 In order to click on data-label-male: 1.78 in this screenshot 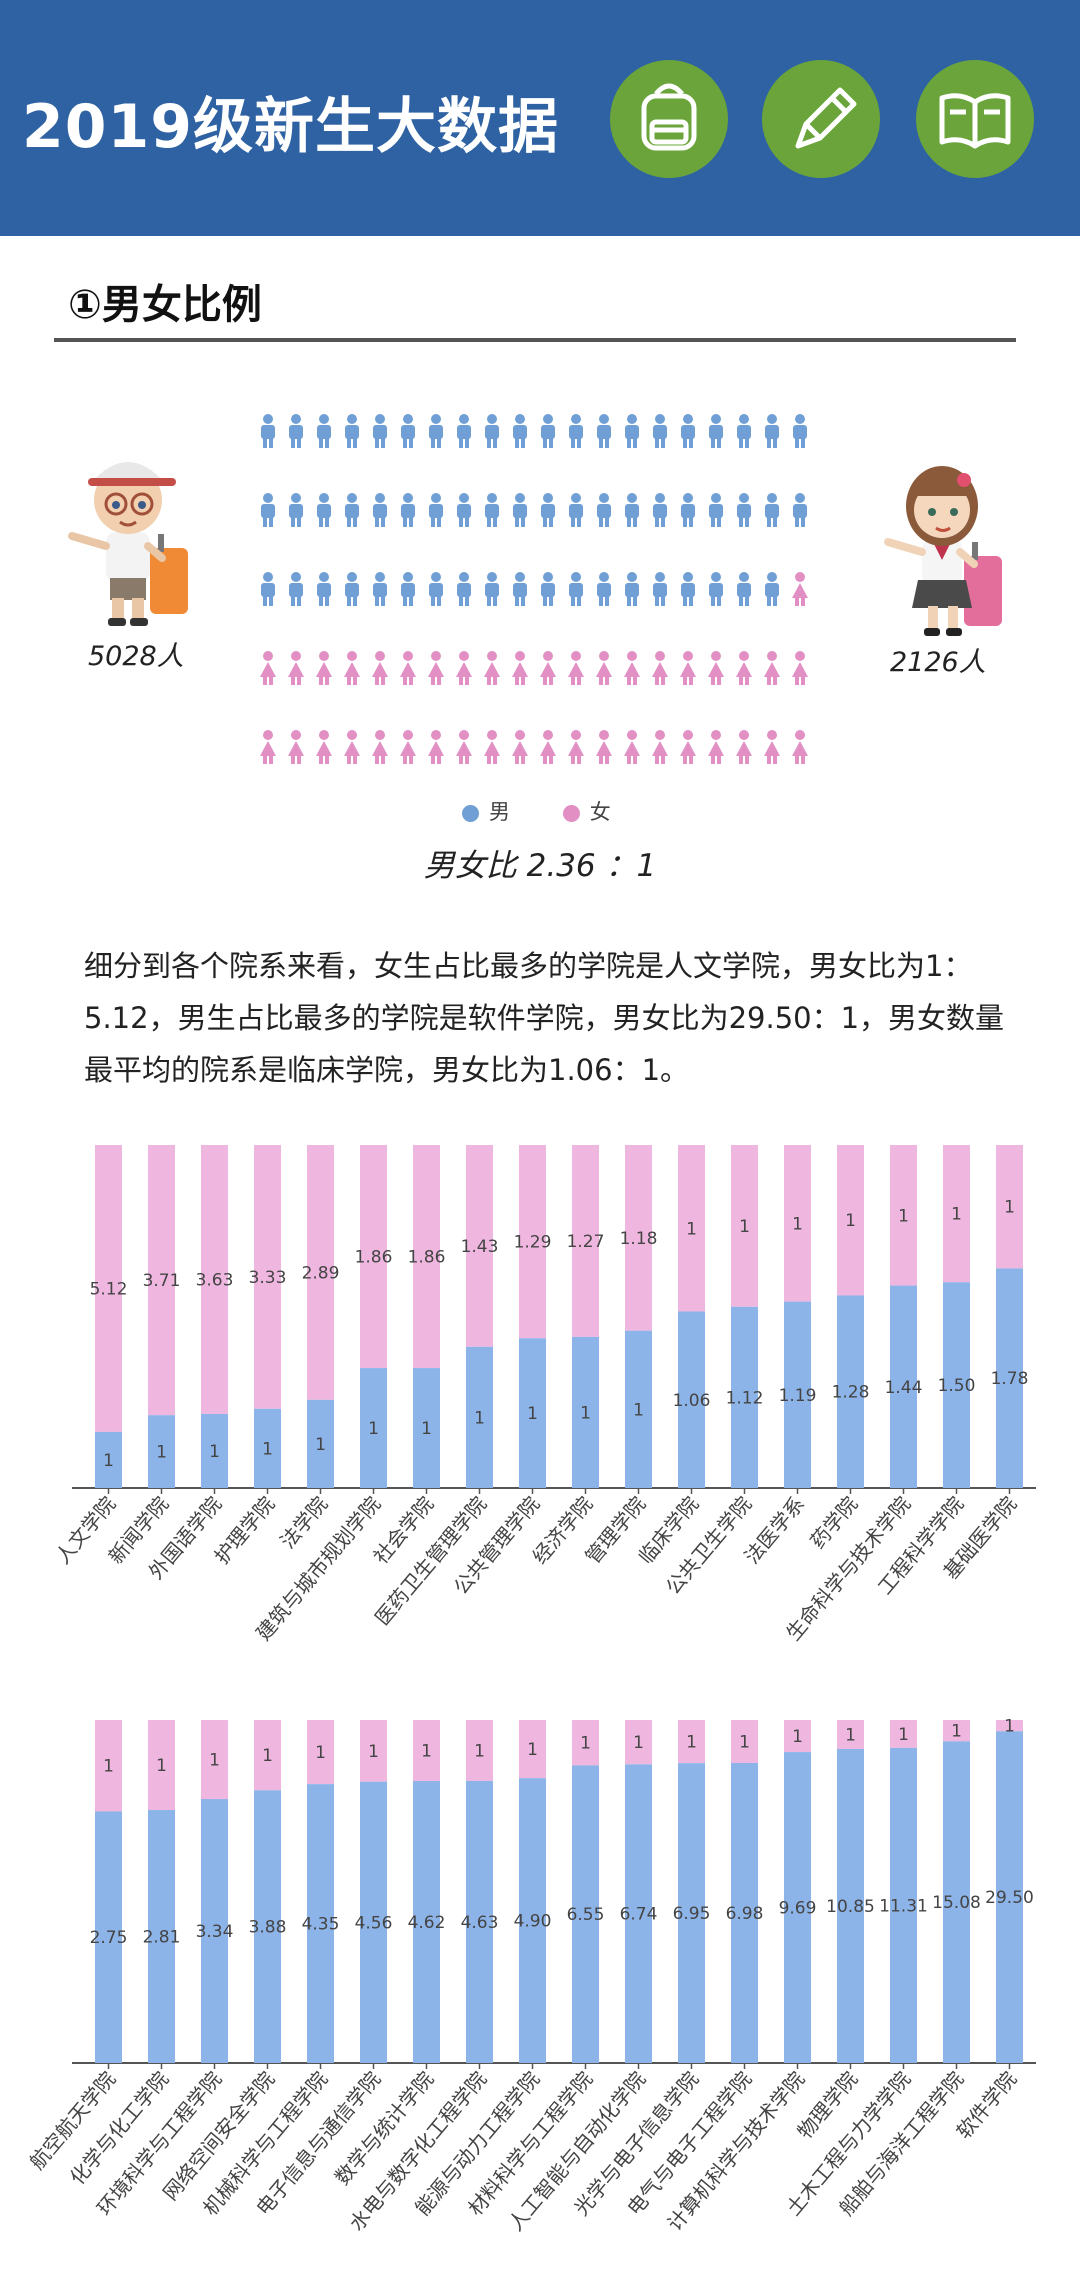, I will do `click(1010, 1379)`.